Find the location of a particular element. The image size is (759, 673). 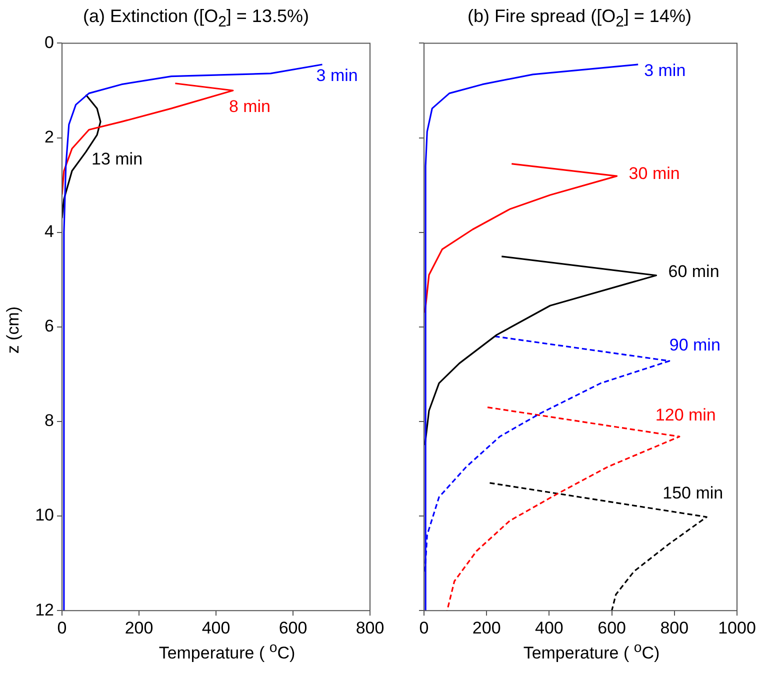

y-tick-label: 6 is located at coordinates (49, 326).